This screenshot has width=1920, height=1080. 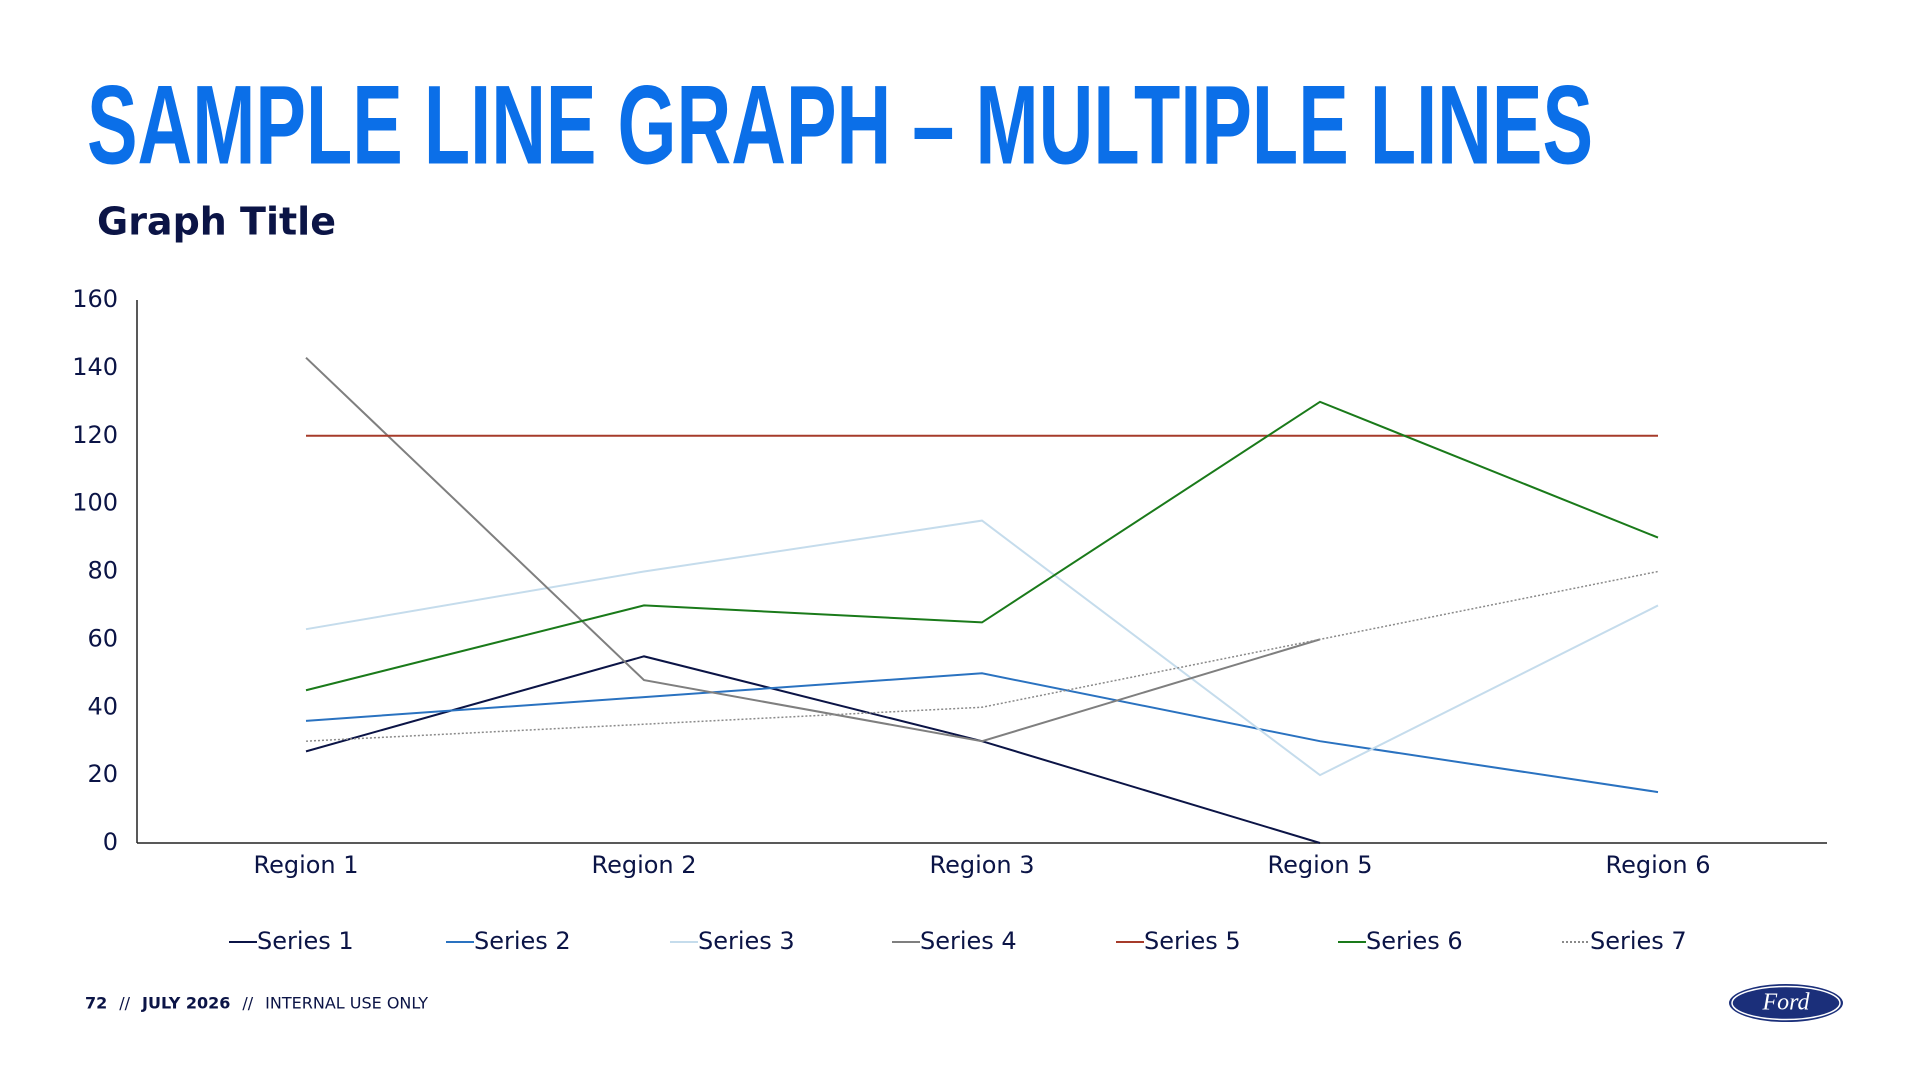 I want to click on legend-label: Series 2, so click(x=522, y=941).